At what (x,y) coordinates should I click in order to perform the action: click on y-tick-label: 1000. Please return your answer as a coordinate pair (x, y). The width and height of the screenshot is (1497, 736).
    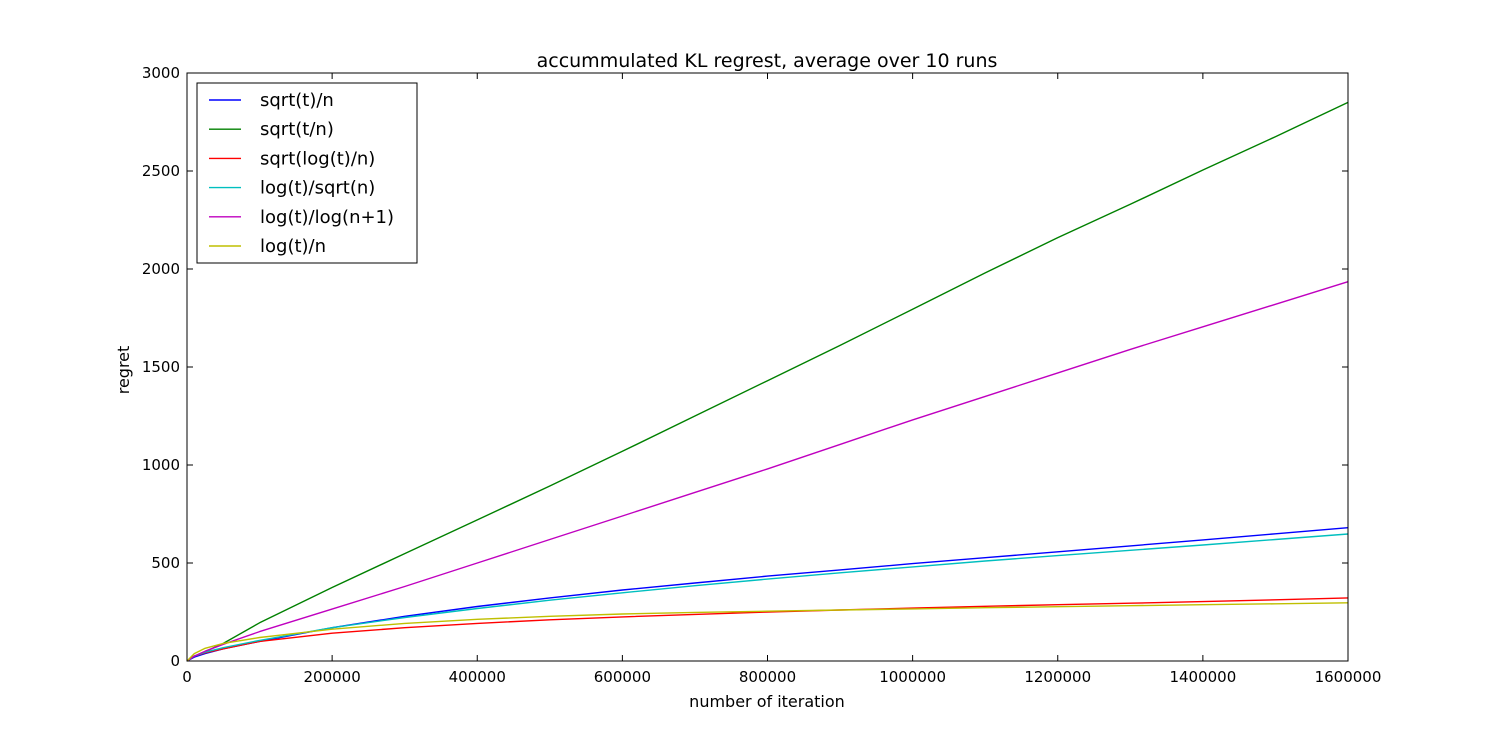
    Looking at the image, I should click on (161, 465).